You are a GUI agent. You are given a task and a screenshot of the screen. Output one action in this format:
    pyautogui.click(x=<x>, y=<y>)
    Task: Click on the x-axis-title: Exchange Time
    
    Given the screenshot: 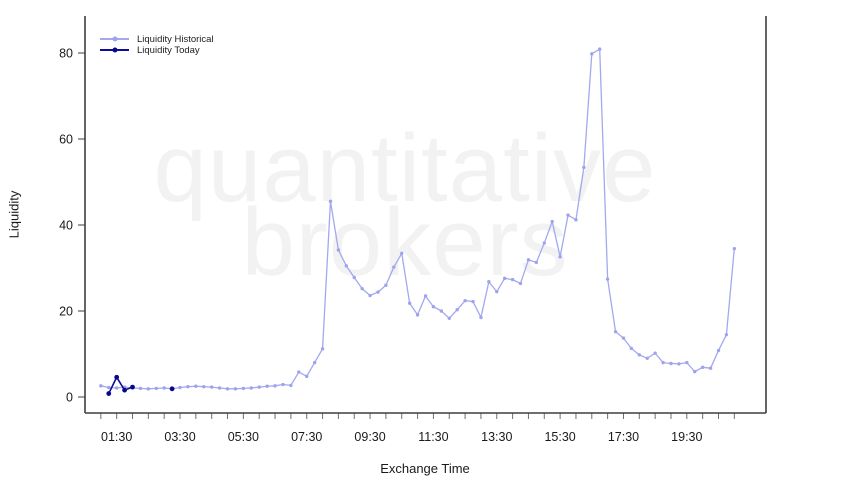 What is the action you would take?
    pyautogui.click(x=425, y=468)
    